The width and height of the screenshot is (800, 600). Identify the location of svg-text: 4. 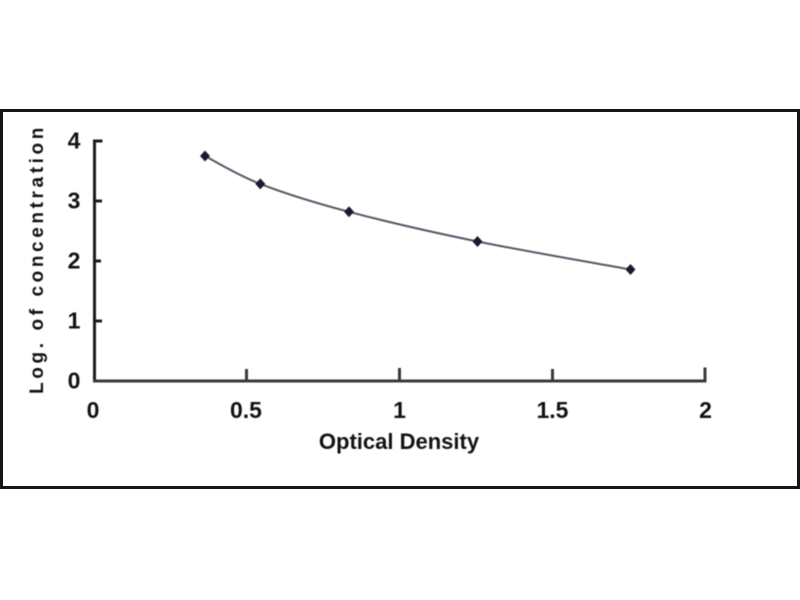
(74, 141).